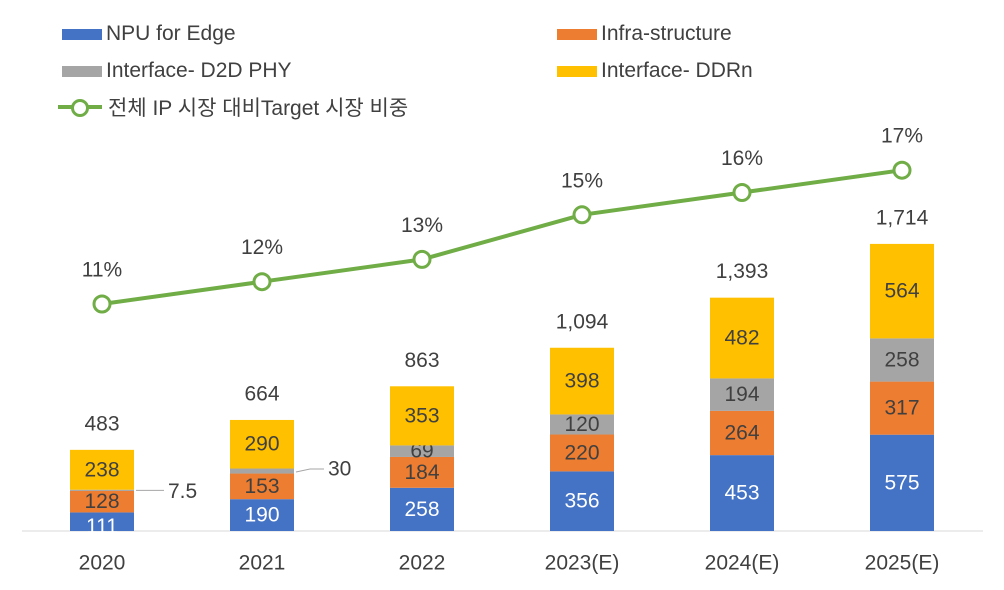 This screenshot has width=1004, height=590. What do you see at coordinates (582, 321) in the screenshot?
I see `total-label-3: 1,094` at bounding box center [582, 321].